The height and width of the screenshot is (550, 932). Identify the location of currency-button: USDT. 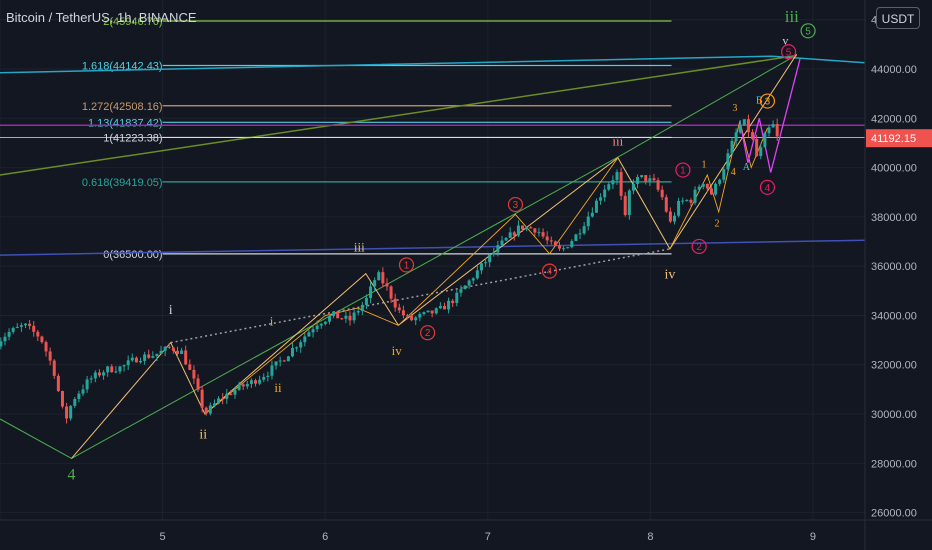
(898, 18).